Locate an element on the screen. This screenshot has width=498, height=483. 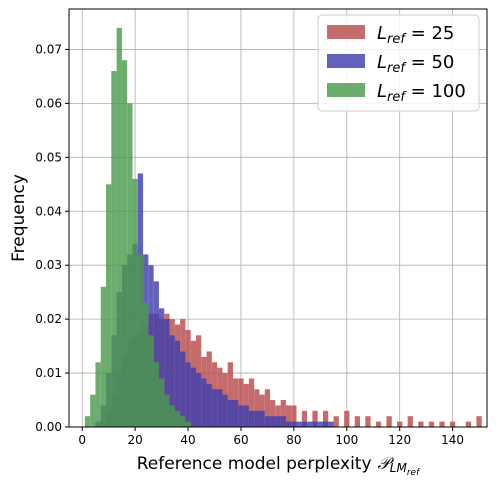
x-tick-label: 20 is located at coordinates (134, 440).